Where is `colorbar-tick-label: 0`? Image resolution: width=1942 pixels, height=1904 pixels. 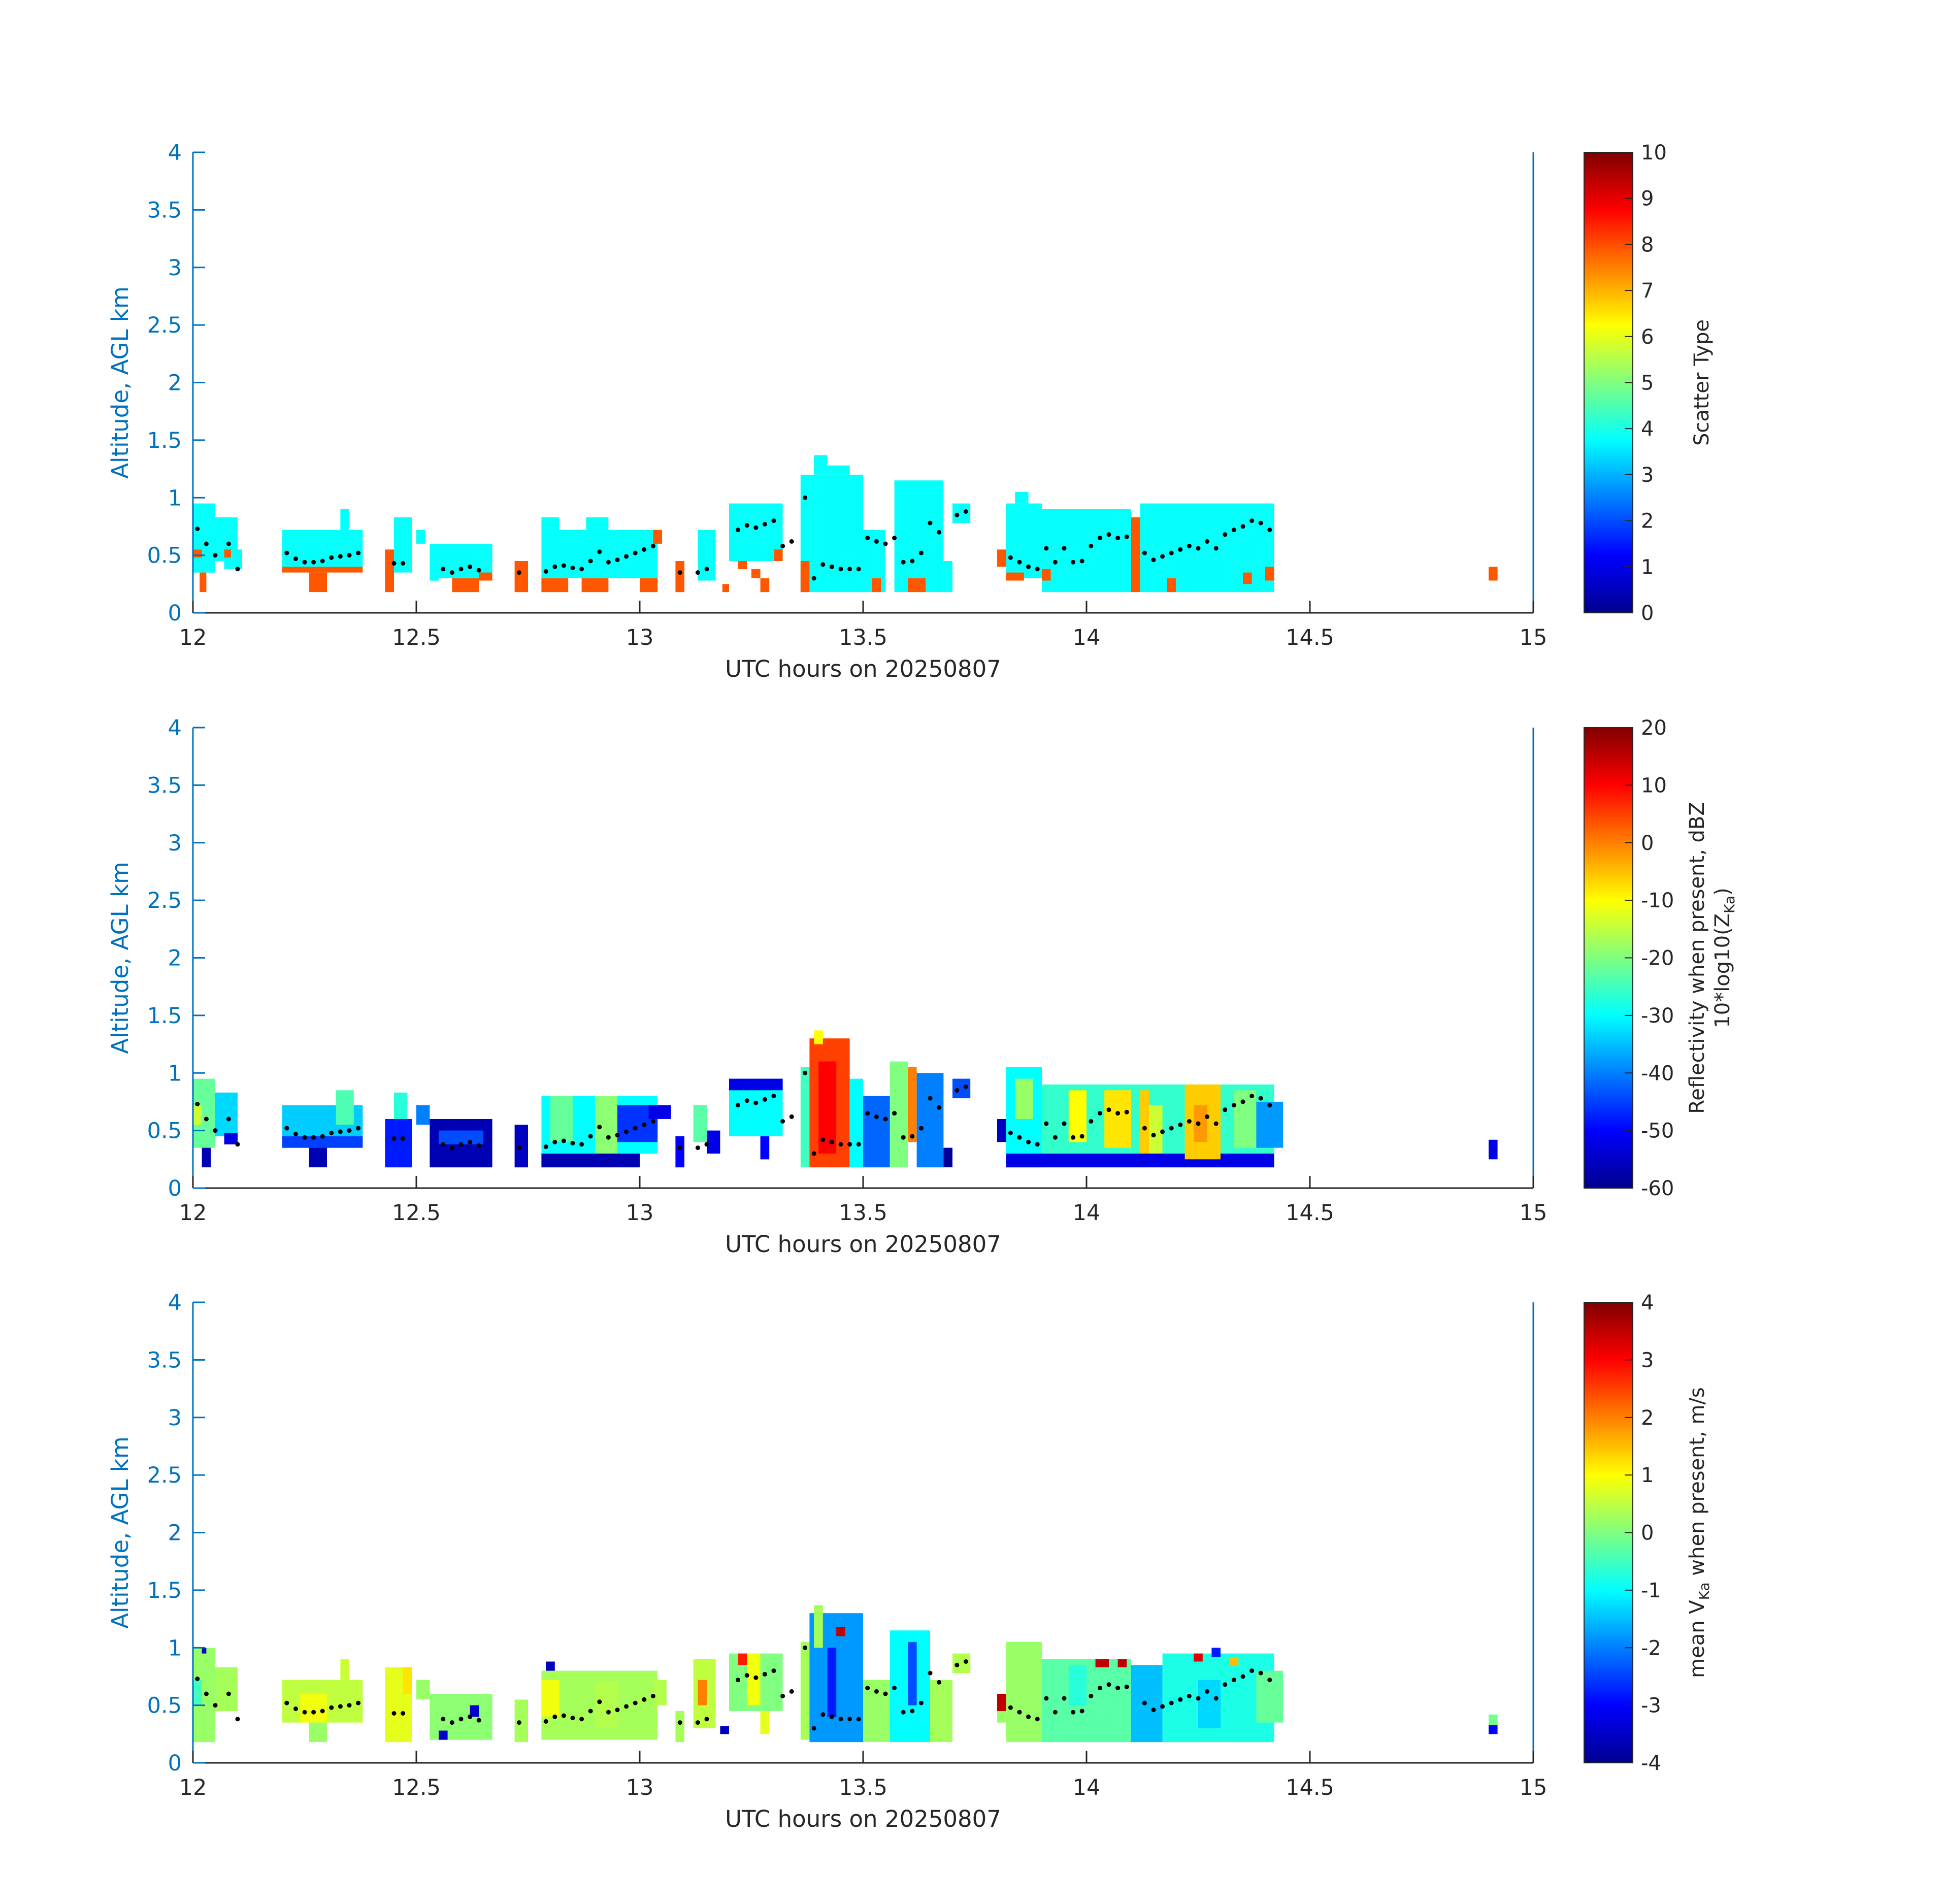
colorbar-tick-label: 0 is located at coordinates (1647, 1534).